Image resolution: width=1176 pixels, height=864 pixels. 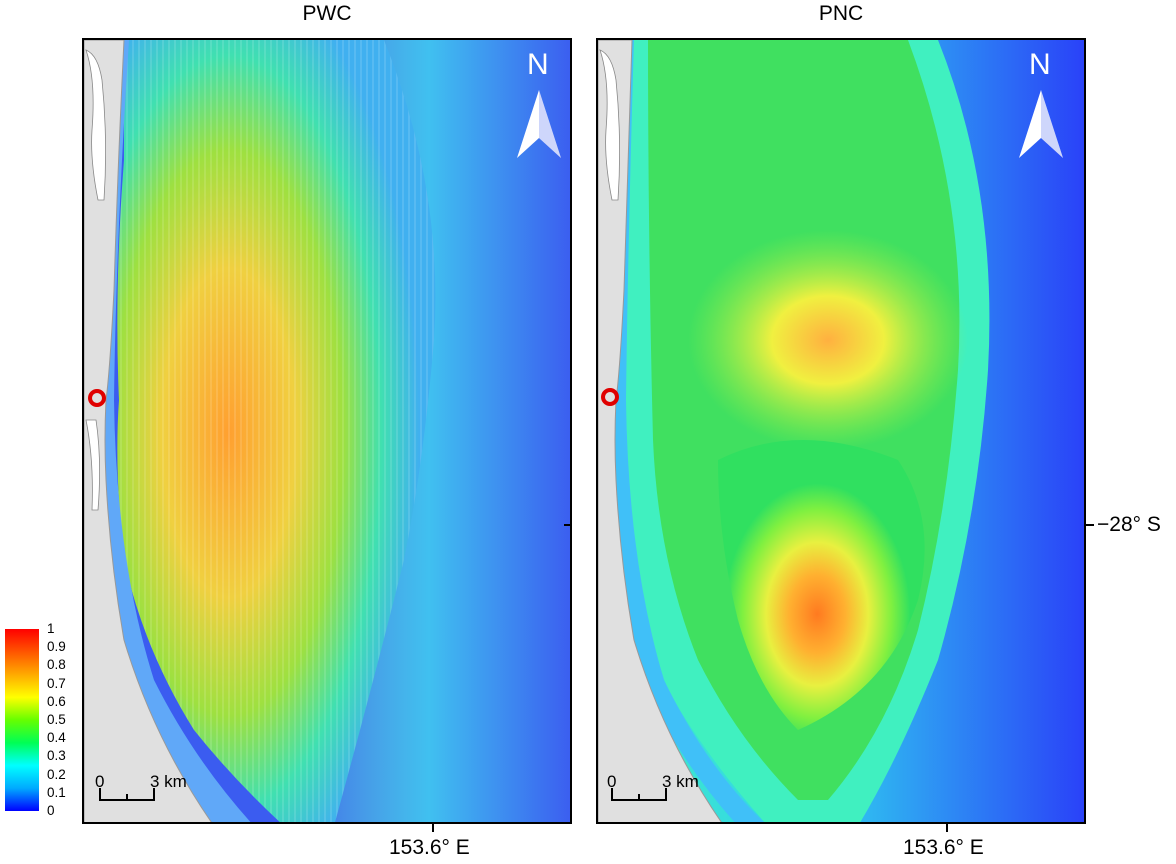 I want to click on scale-zero-pnc: 0, so click(x=612, y=781).